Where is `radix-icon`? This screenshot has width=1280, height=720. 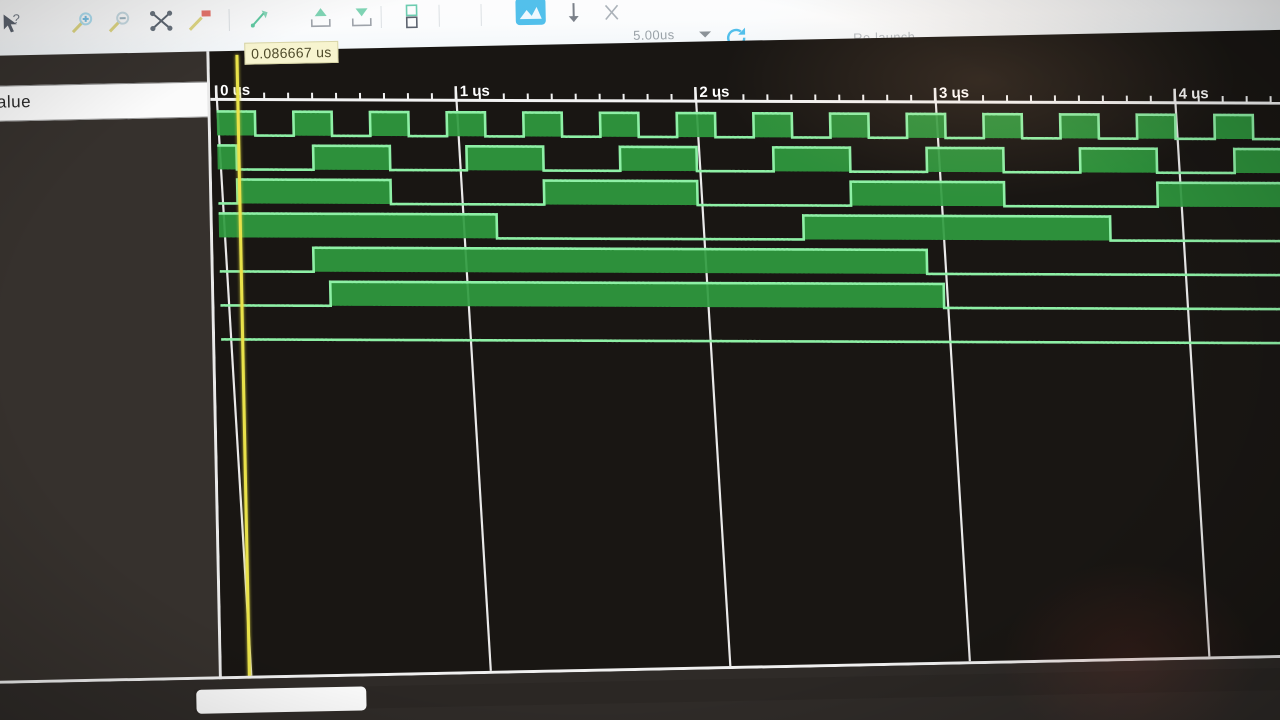
radix-icon is located at coordinates (411, 16).